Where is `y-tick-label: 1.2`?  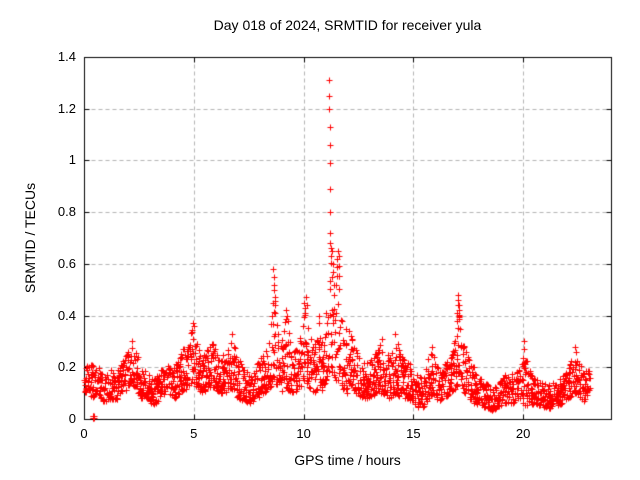
y-tick-label: 1.2 is located at coordinates (66, 108).